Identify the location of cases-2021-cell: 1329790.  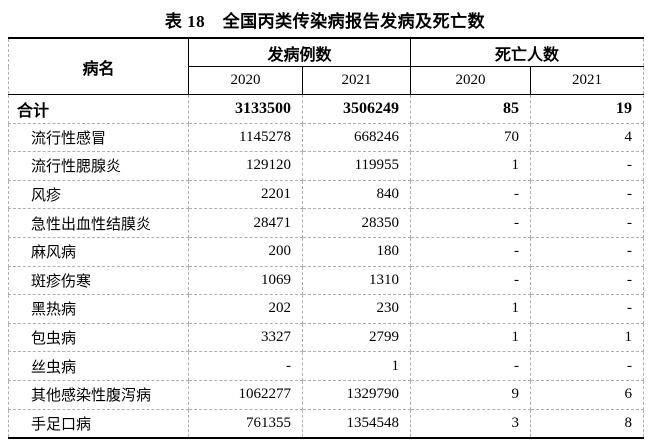
(356, 394).